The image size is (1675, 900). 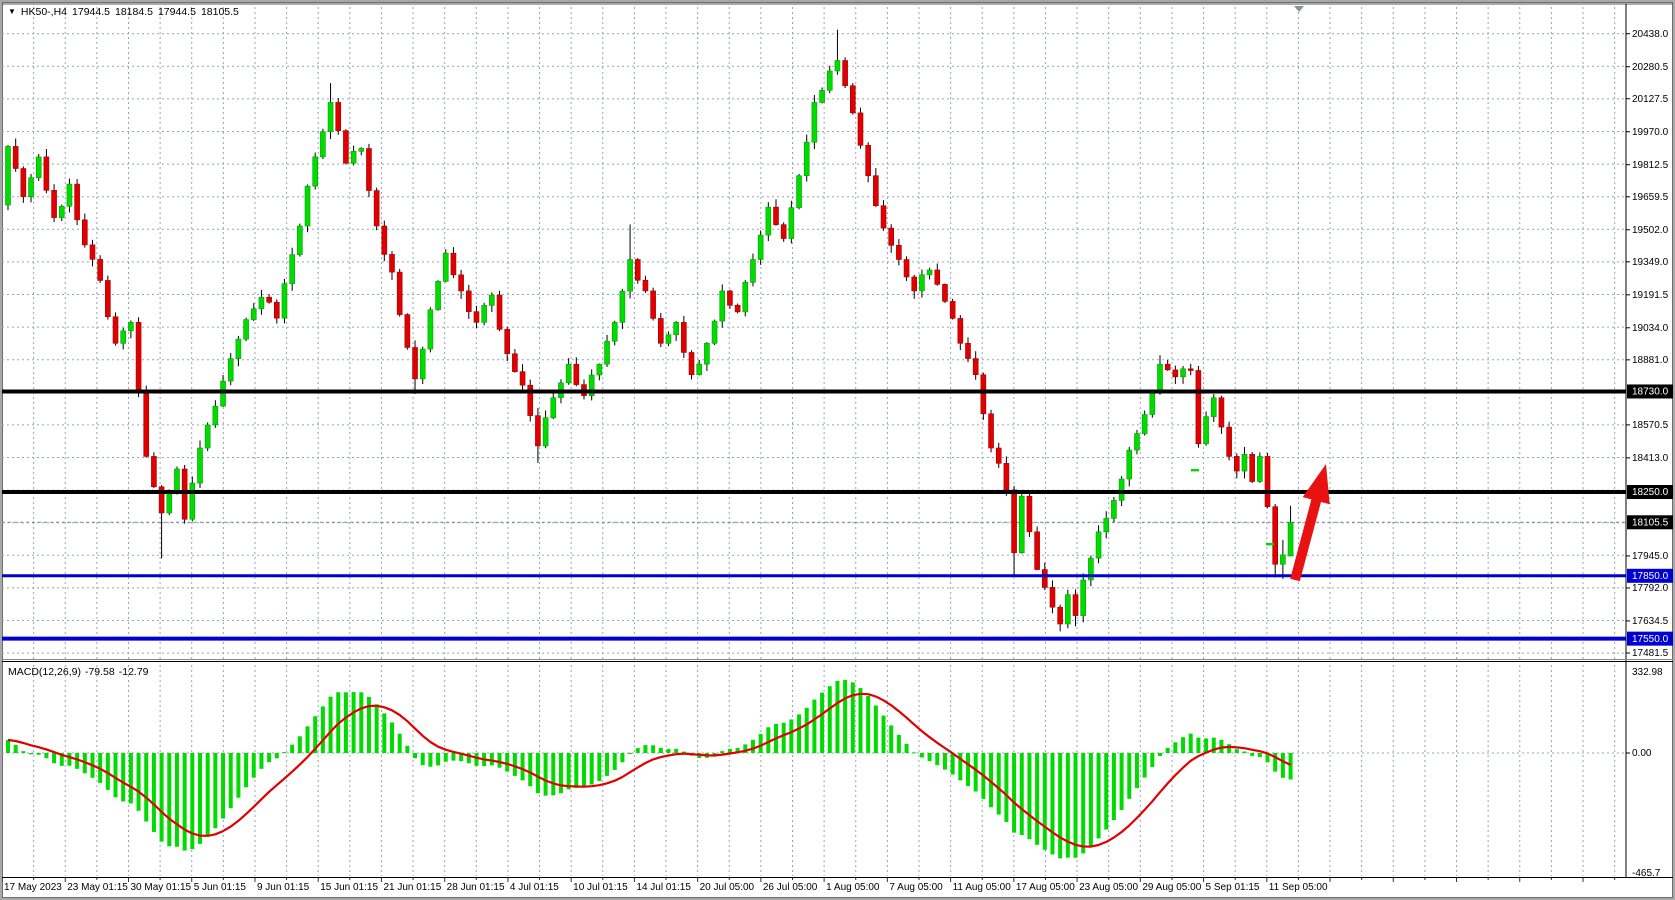 I want to click on time-axis-label: 10 Jul 01:15, so click(x=600, y=887).